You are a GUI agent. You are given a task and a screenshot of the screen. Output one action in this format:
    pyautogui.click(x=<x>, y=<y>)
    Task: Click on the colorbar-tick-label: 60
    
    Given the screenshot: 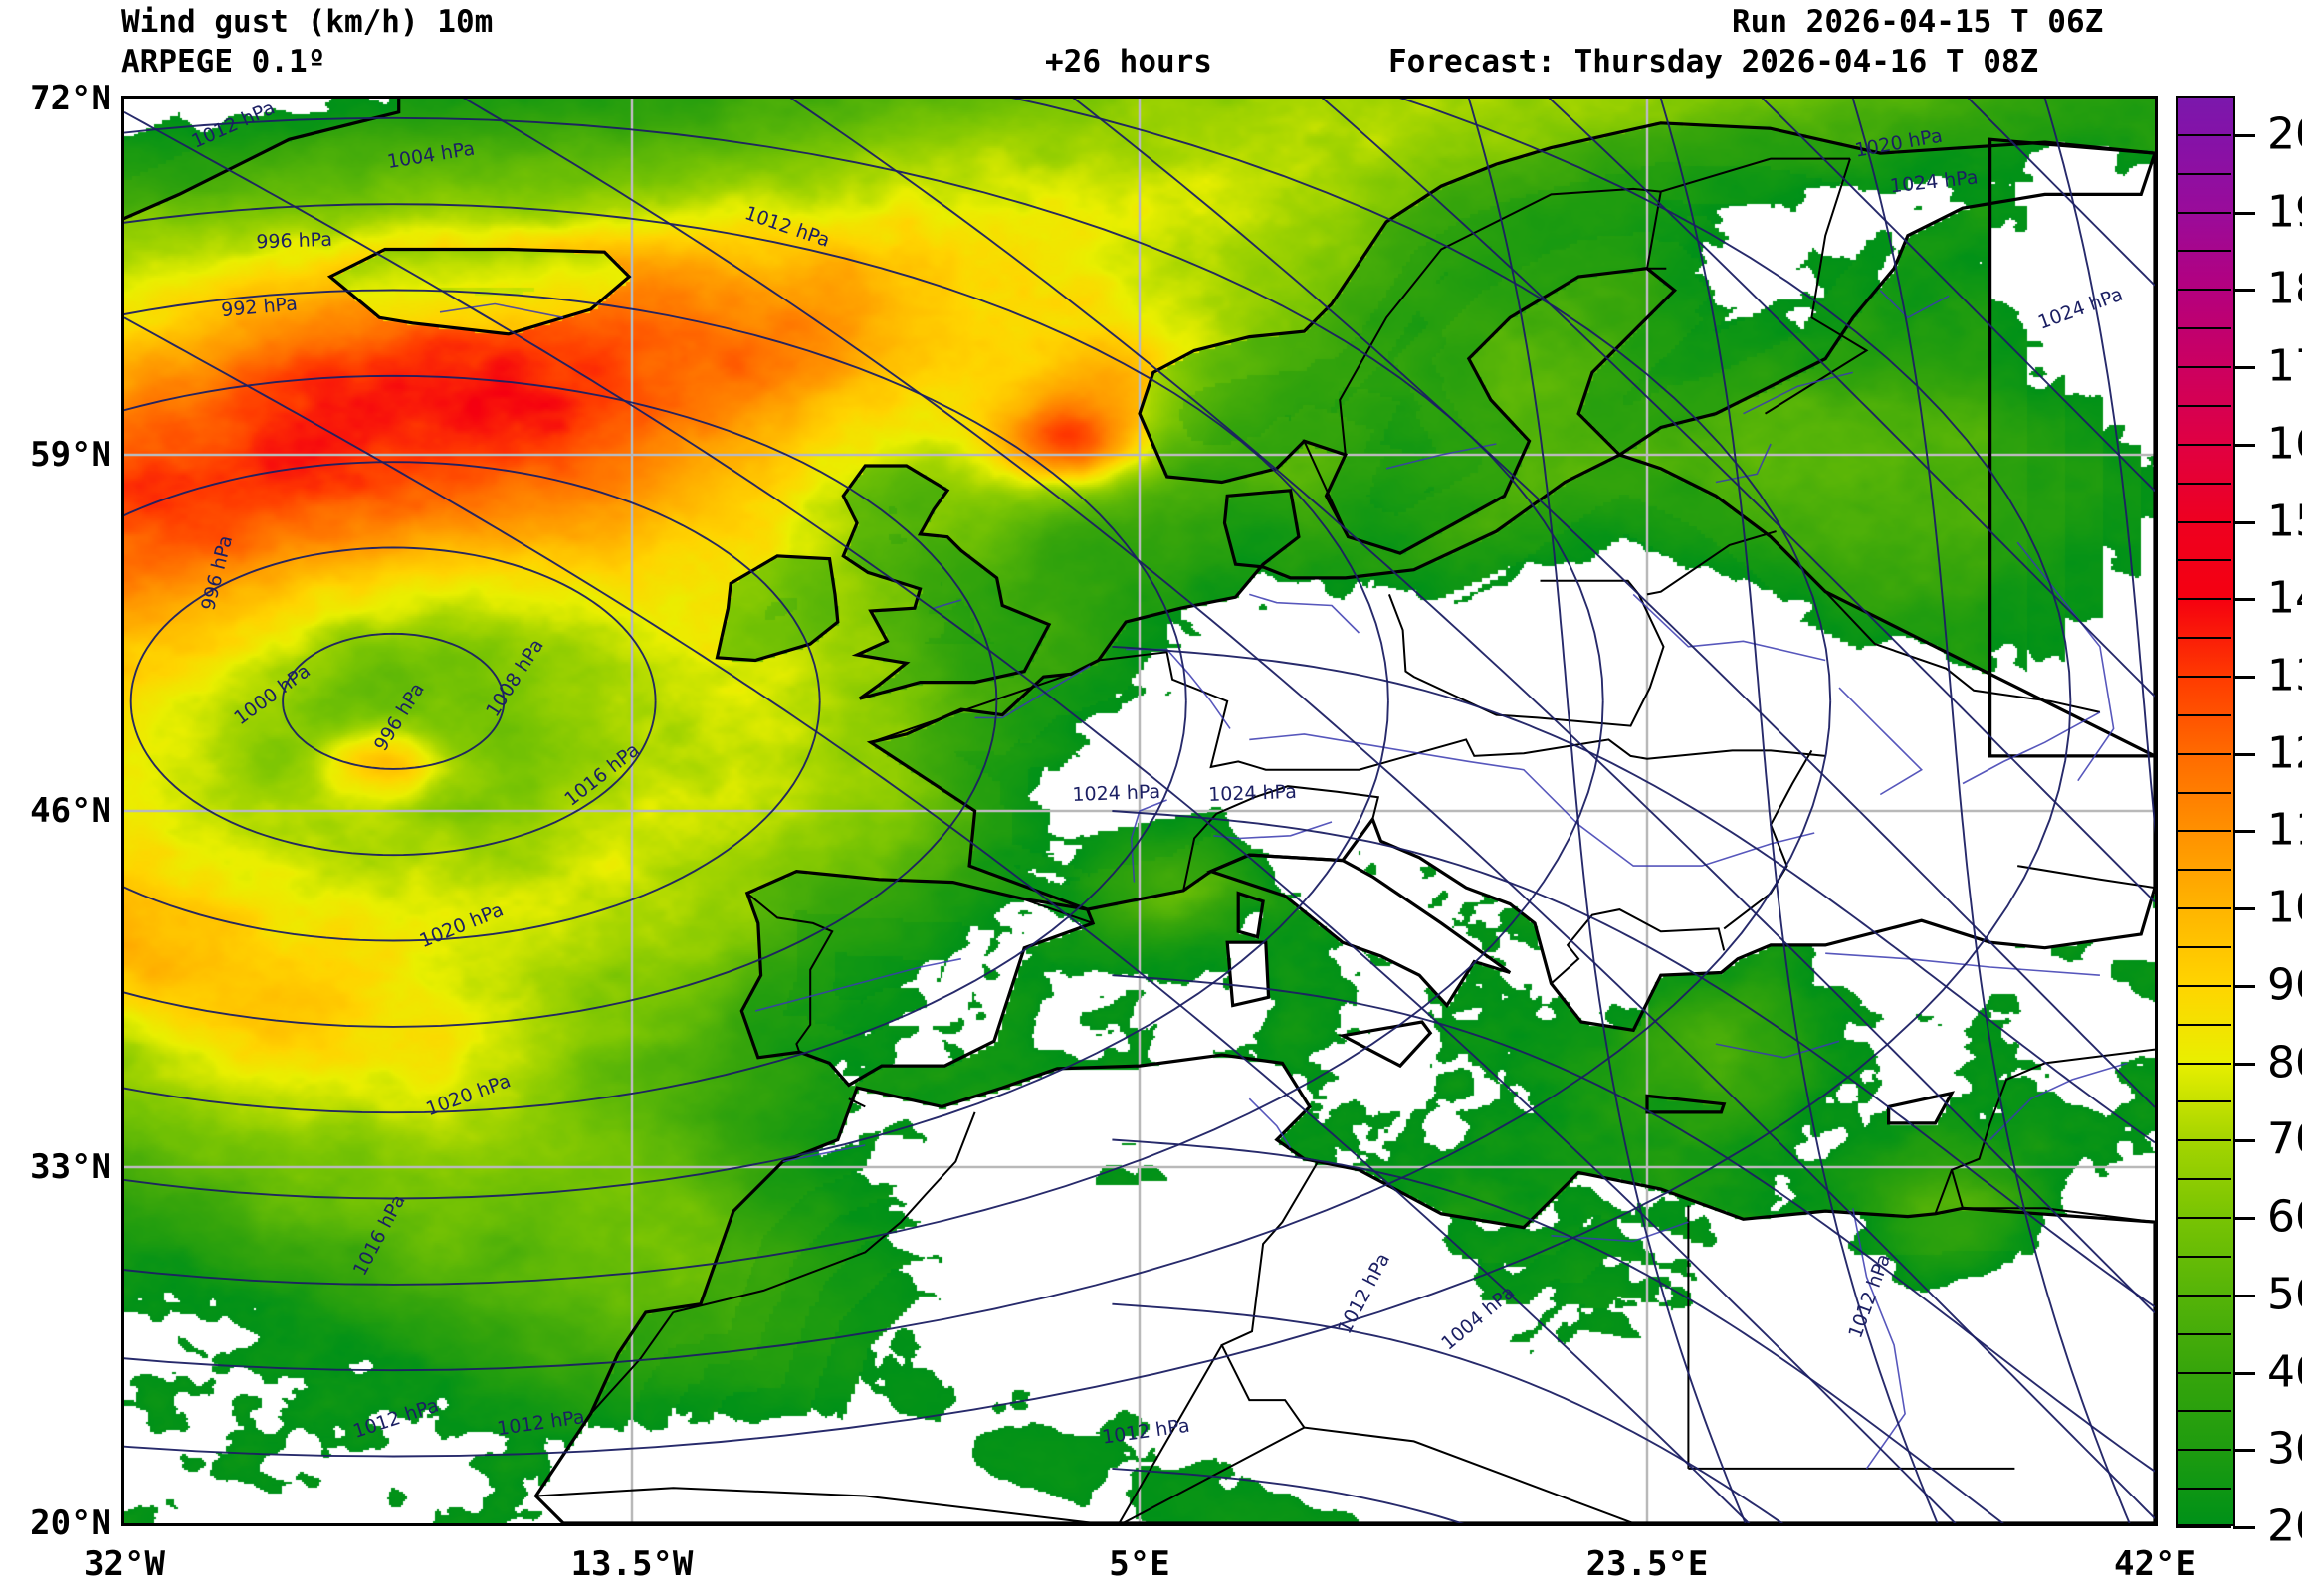 What is the action you would take?
    pyautogui.click(x=2284, y=1217)
    